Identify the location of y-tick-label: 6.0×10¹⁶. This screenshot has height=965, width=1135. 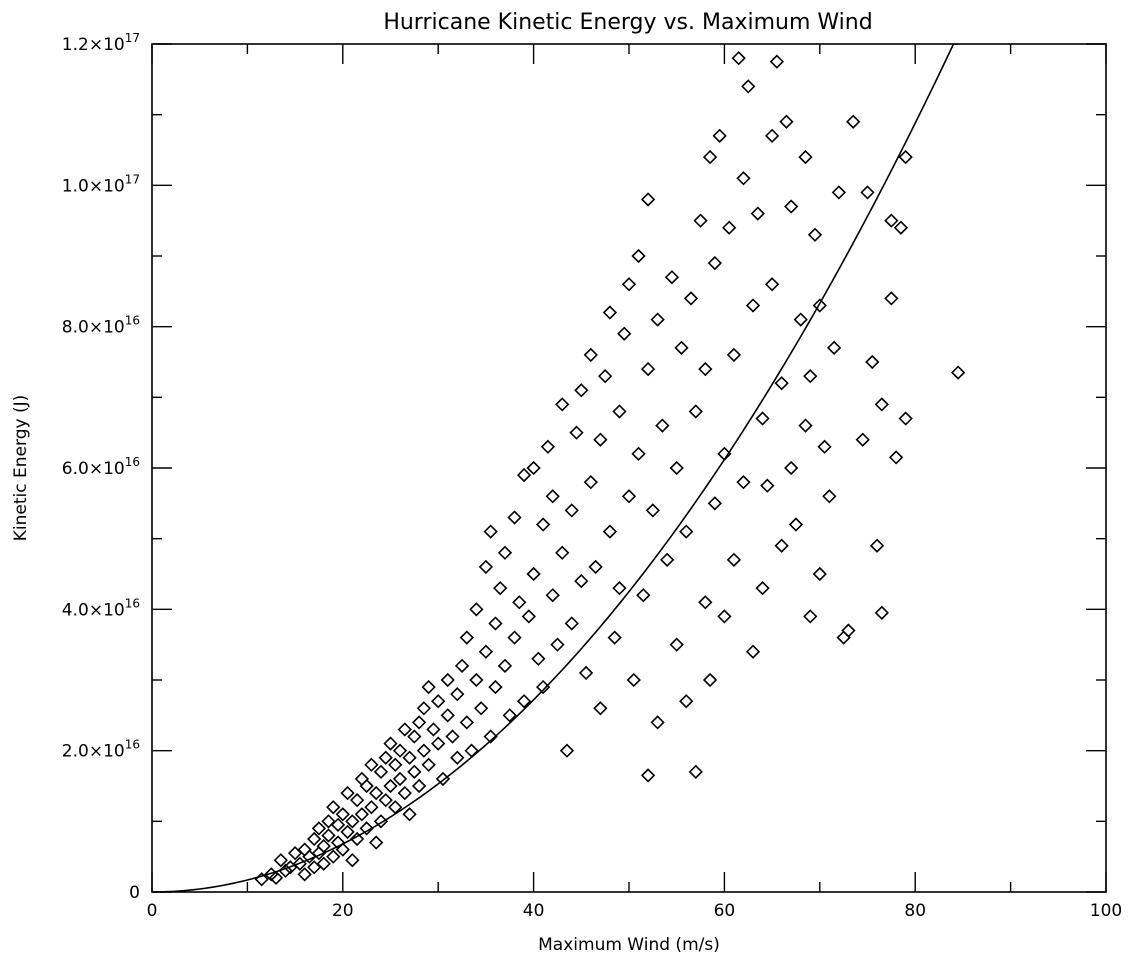
(101, 467).